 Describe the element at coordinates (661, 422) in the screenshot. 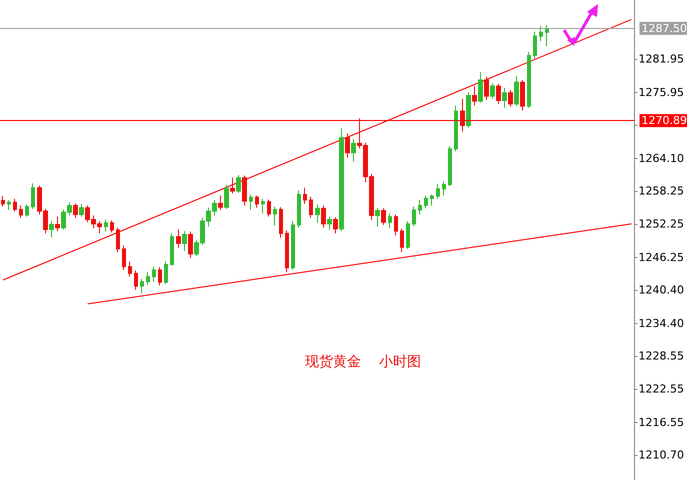

I see `y-tick-label: 1216.55` at that location.